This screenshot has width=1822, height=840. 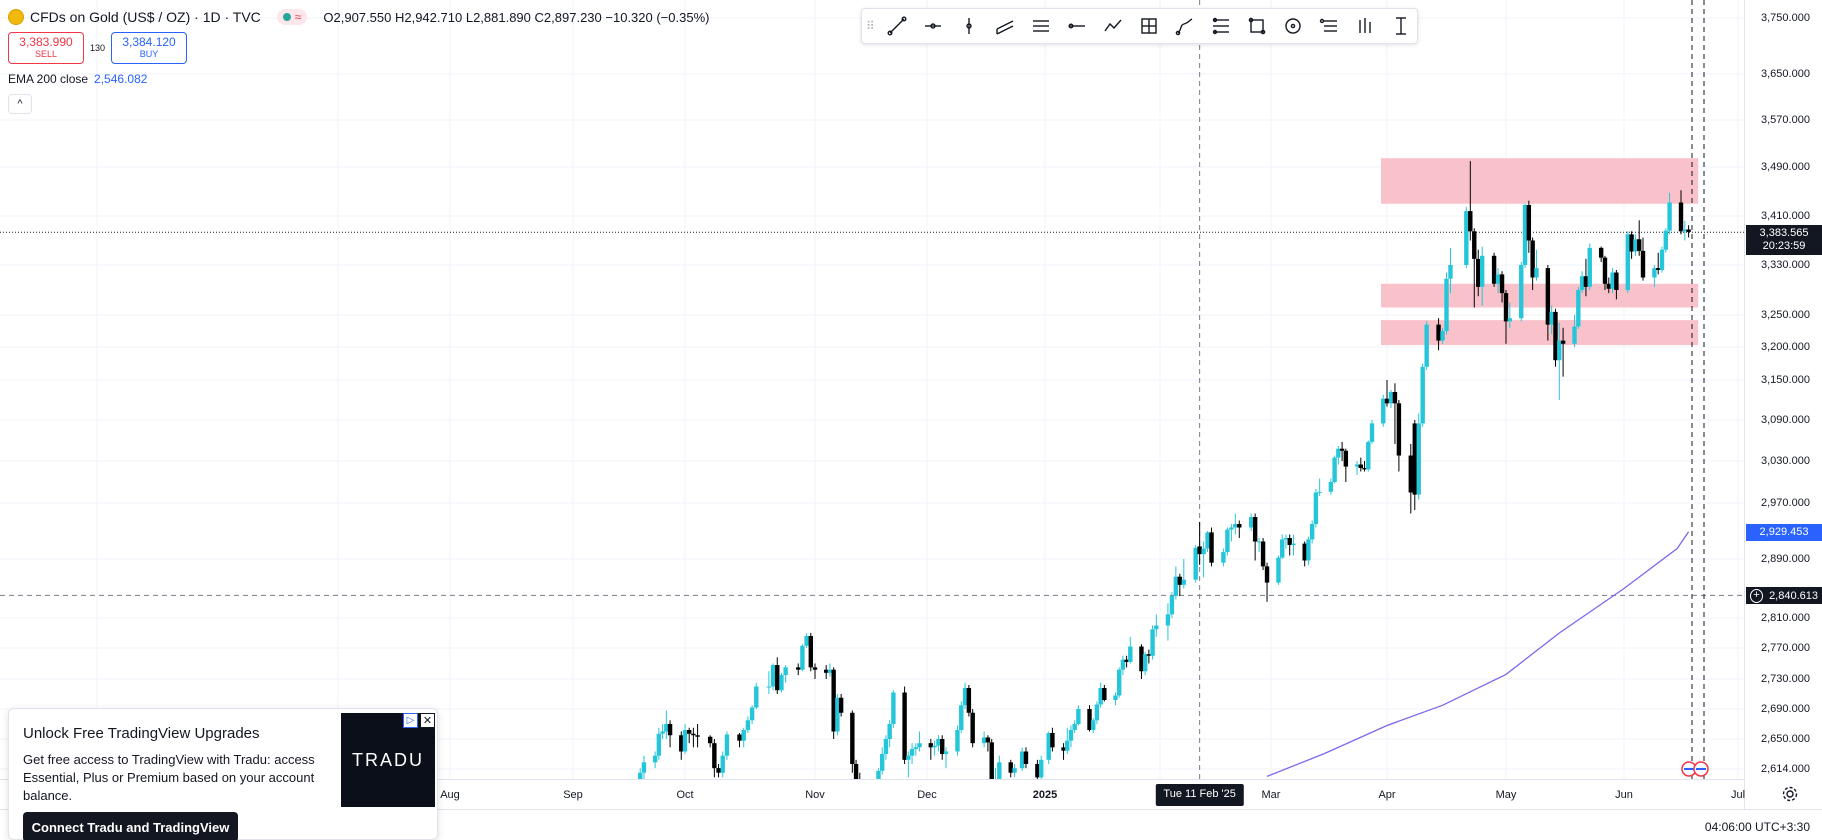 I want to click on price-tick-label: 2,730.000, so click(x=1785, y=679).